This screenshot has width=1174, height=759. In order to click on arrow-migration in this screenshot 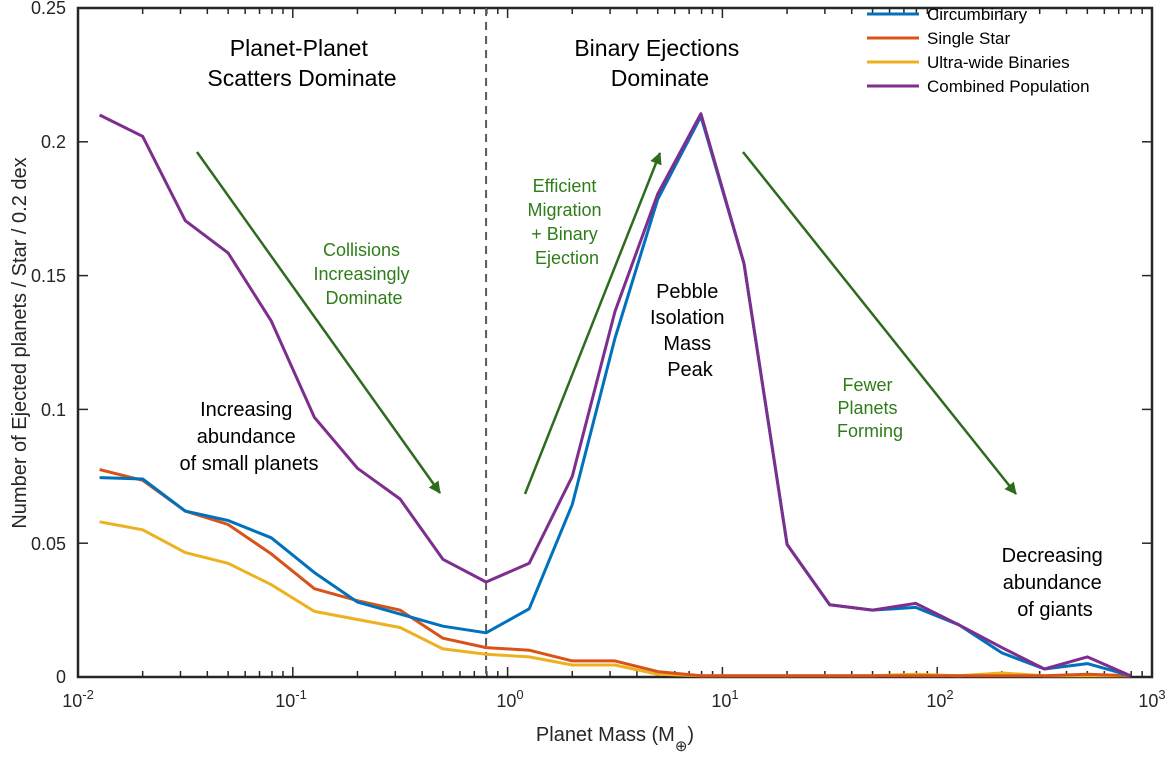, I will do `click(592, 323)`.